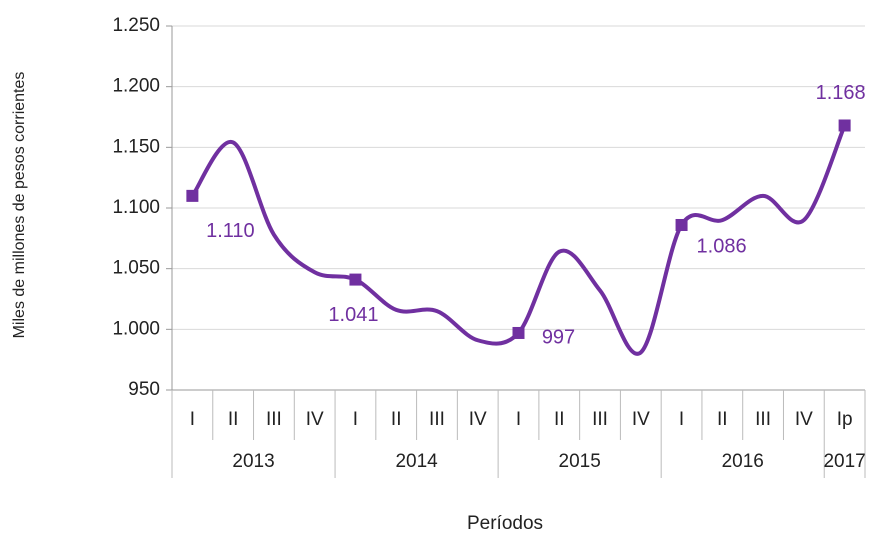 Image resolution: width=877 pixels, height=535 pixels. Describe the element at coordinates (416, 461) in the screenshot. I see `group-label: 2014` at that location.